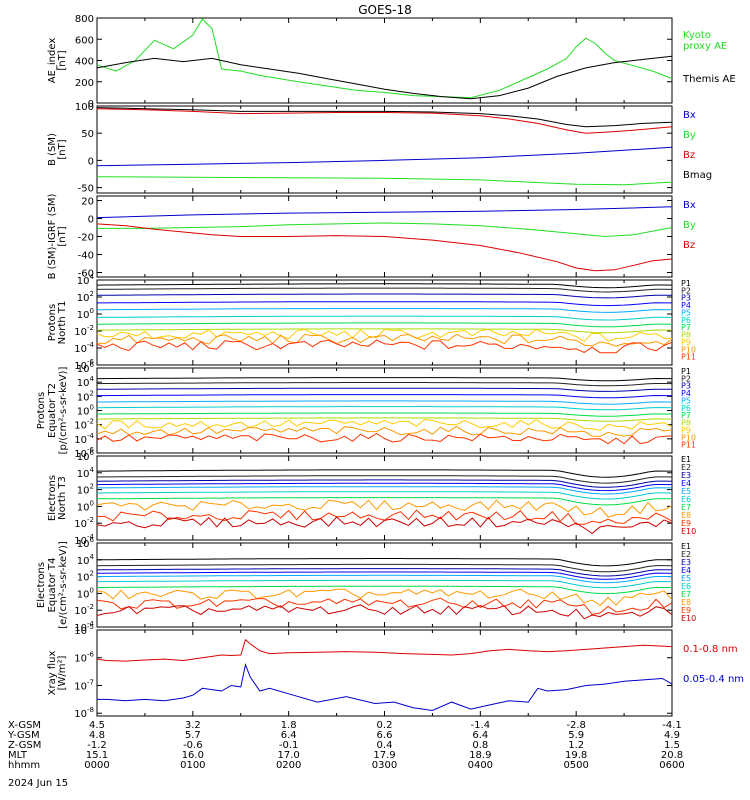  Describe the element at coordinates (90, 710) in the screenshot. I see `y-tick-exponent: -8` at that location.